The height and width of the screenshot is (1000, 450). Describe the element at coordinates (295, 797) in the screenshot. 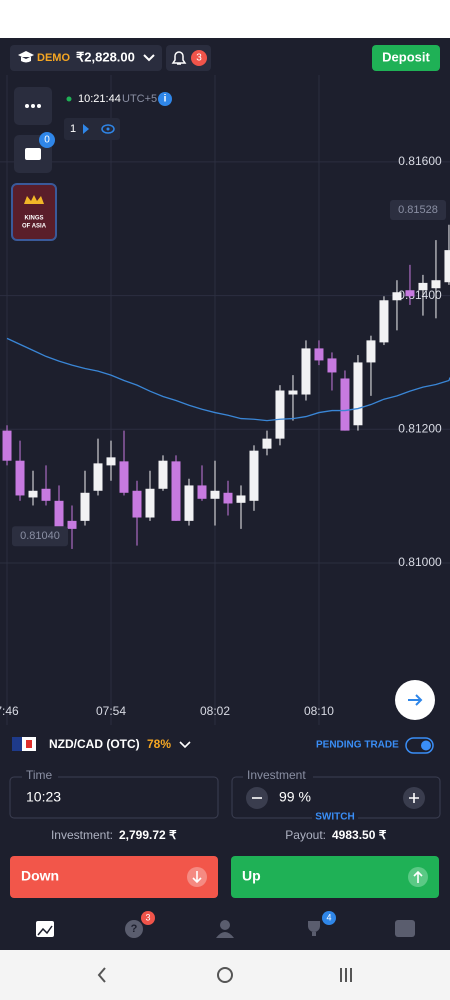

I see `investment-value: 99 %` at that location.